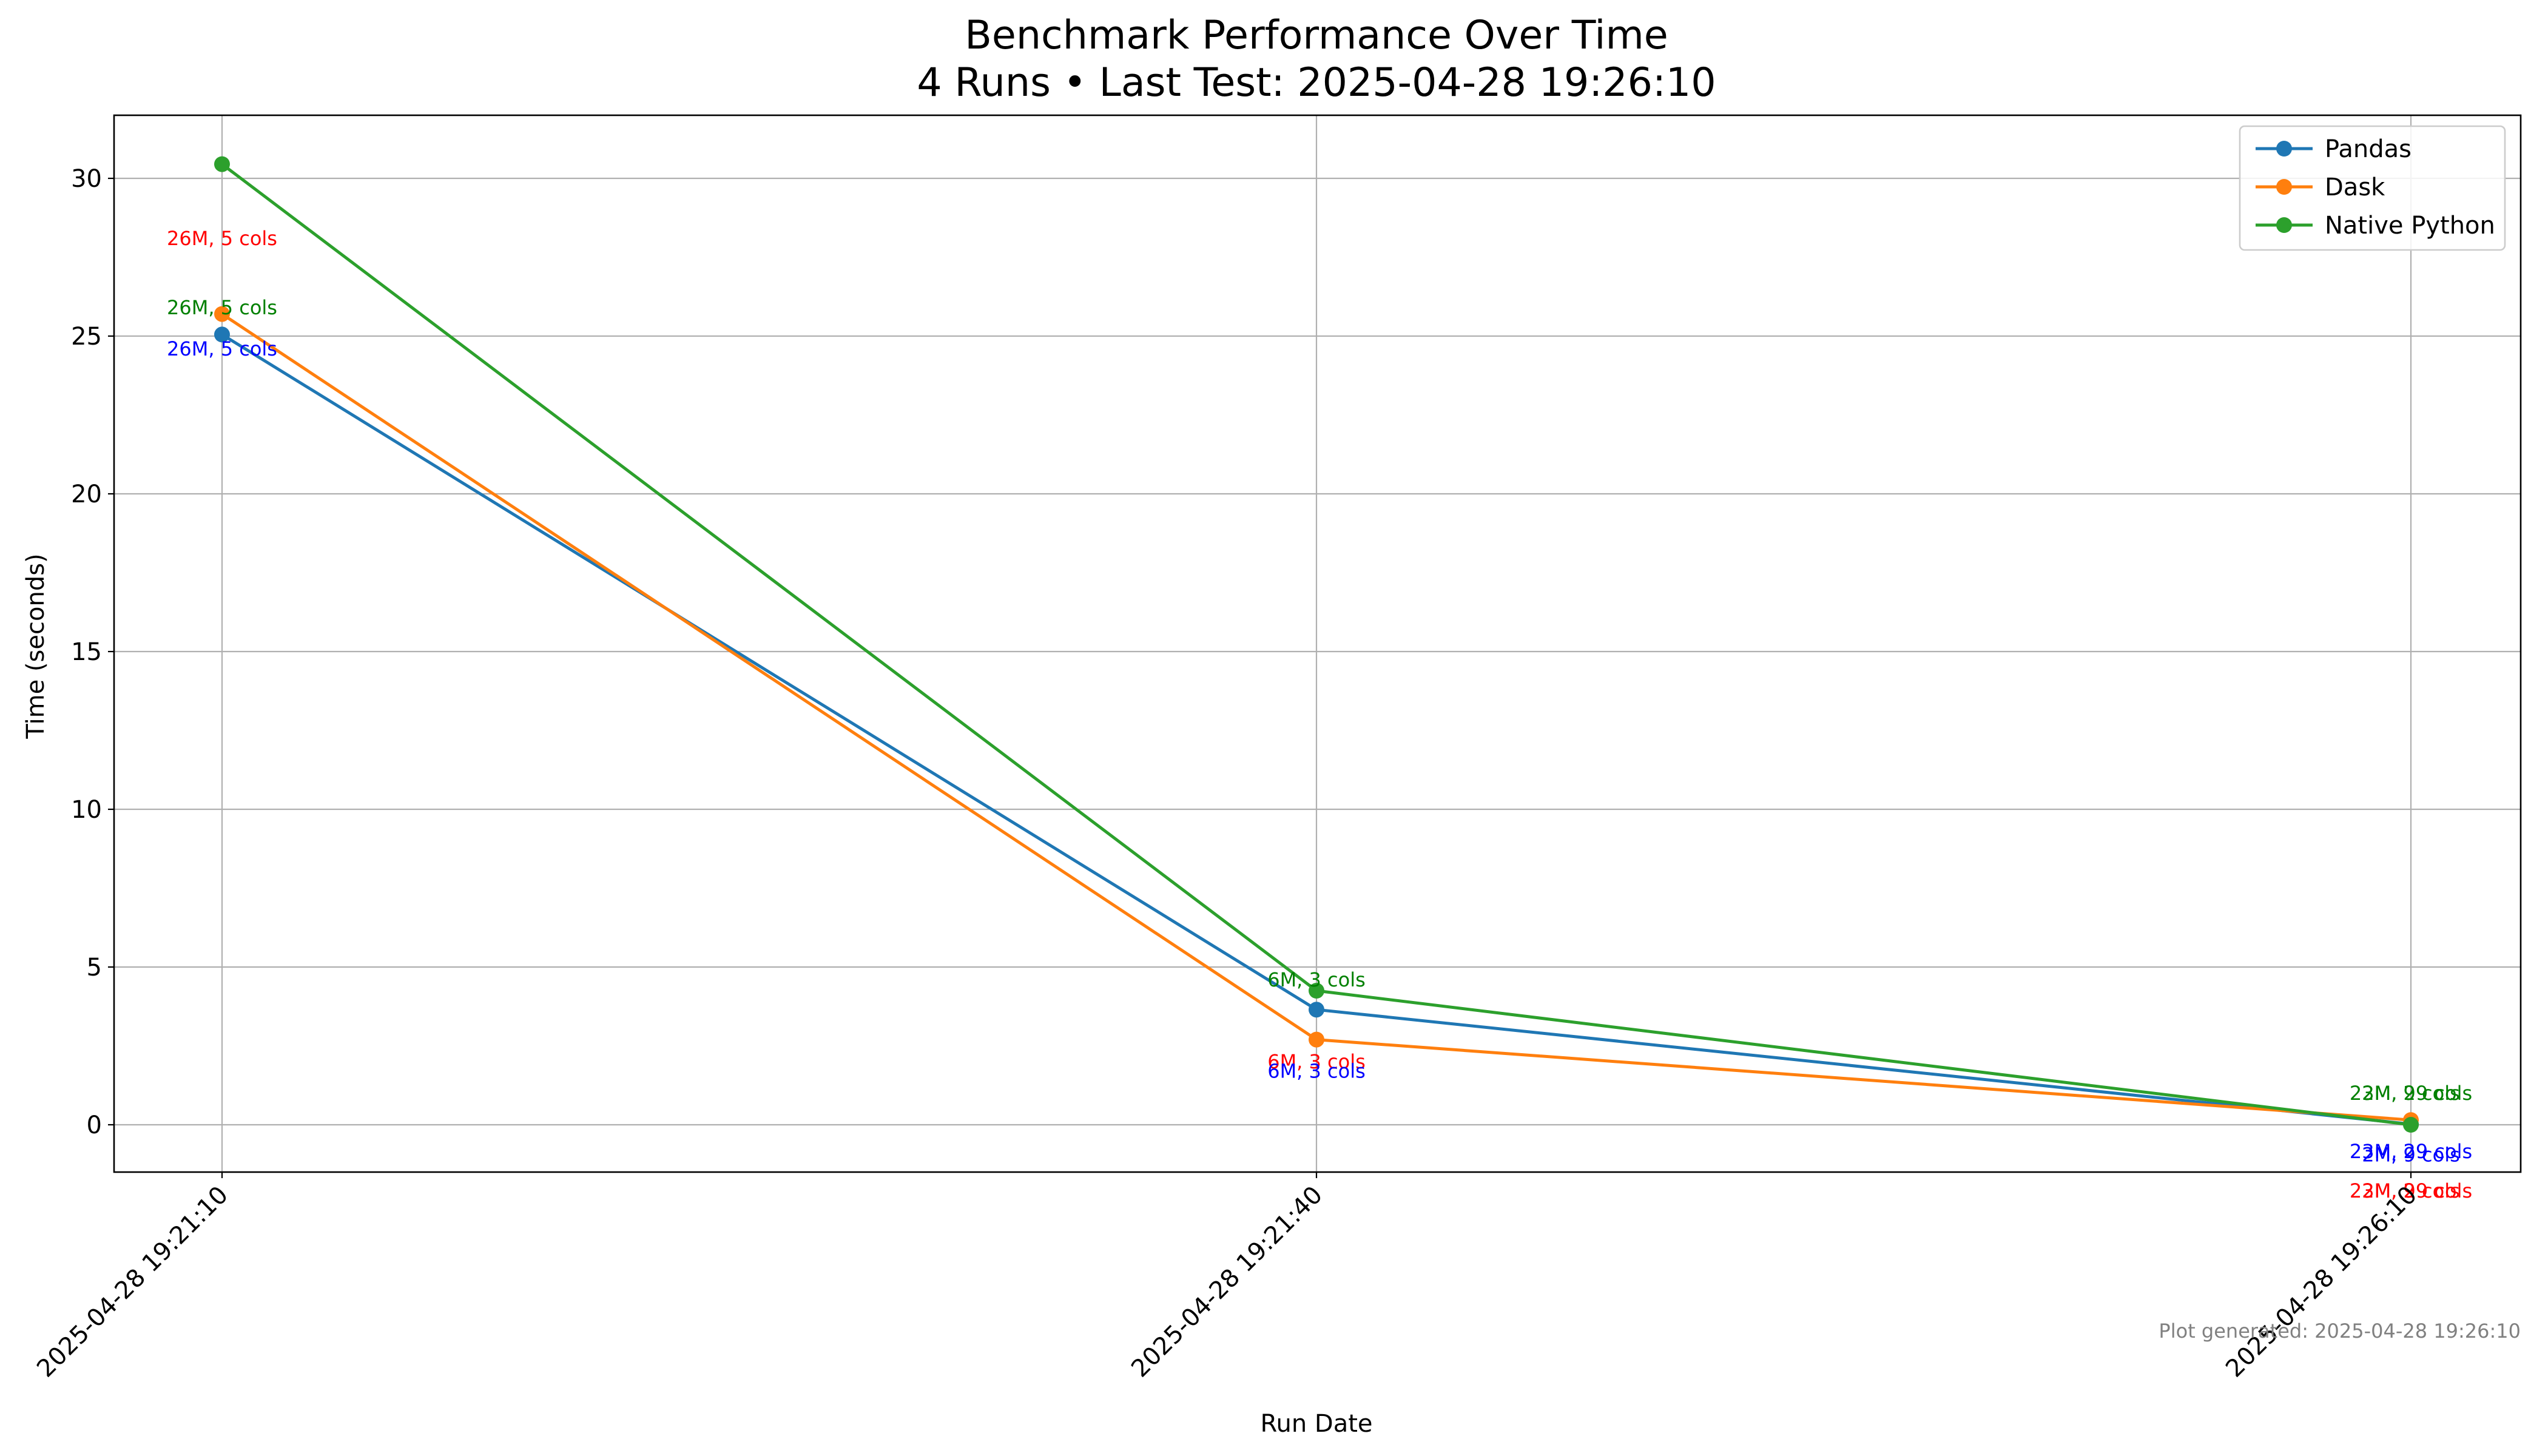 This screenshot has height=1456, width=2548. What do you see at coordinates (2368, 149) in the screenshot?
I see `legend-label: Pandas` at bounding box center [2368, 149].